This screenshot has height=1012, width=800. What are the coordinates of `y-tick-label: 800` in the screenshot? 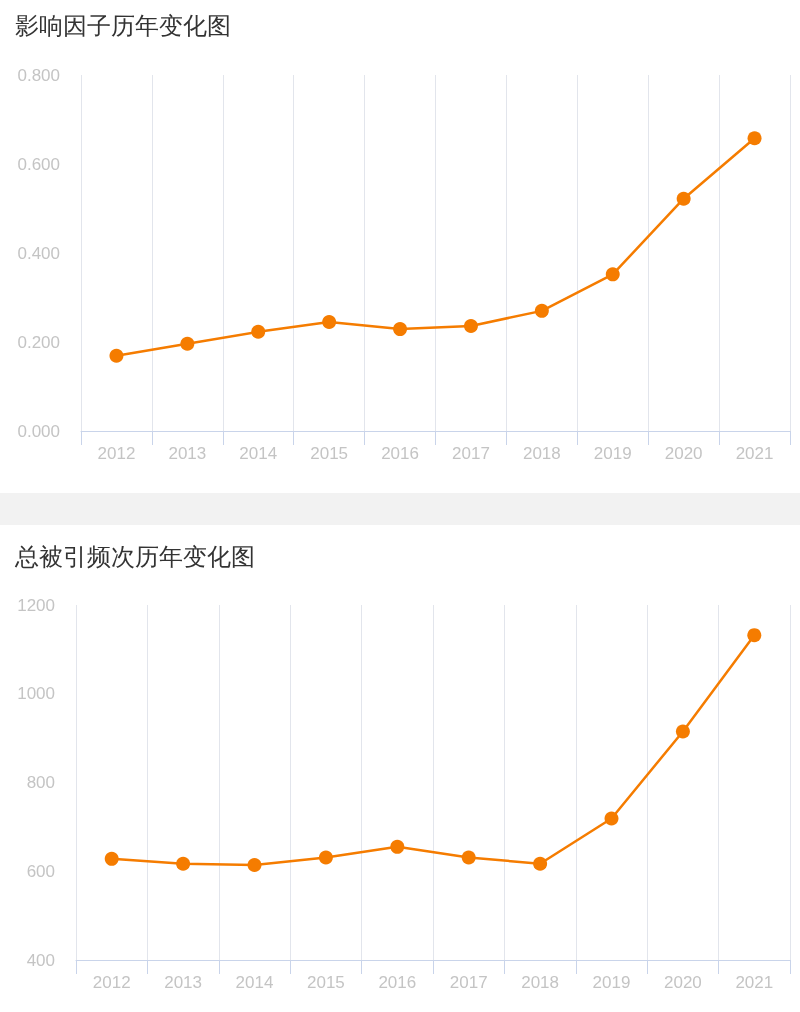 It's located at (40, 782).